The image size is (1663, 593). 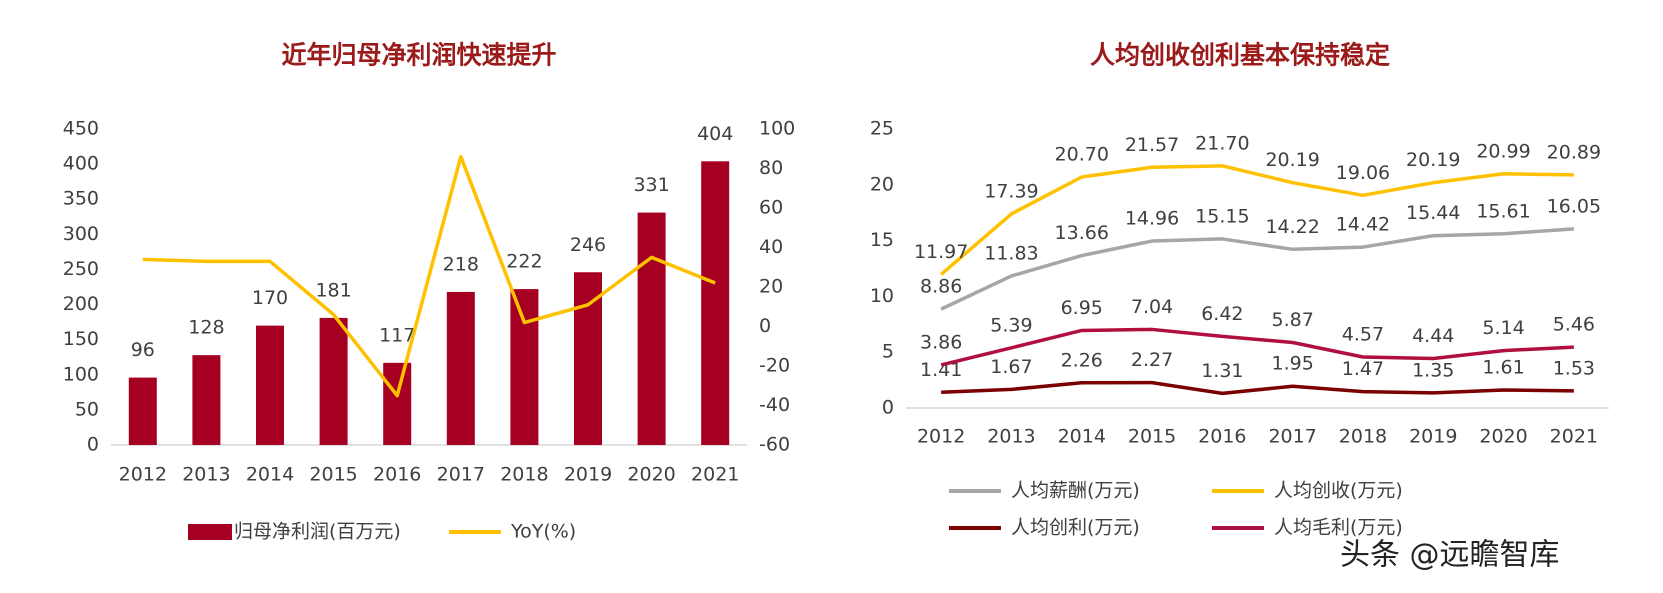 What do you see at coordinates (882, 240) in the screenshot?
I see `y-tick-label: 15` at bounding box center [882, 240].